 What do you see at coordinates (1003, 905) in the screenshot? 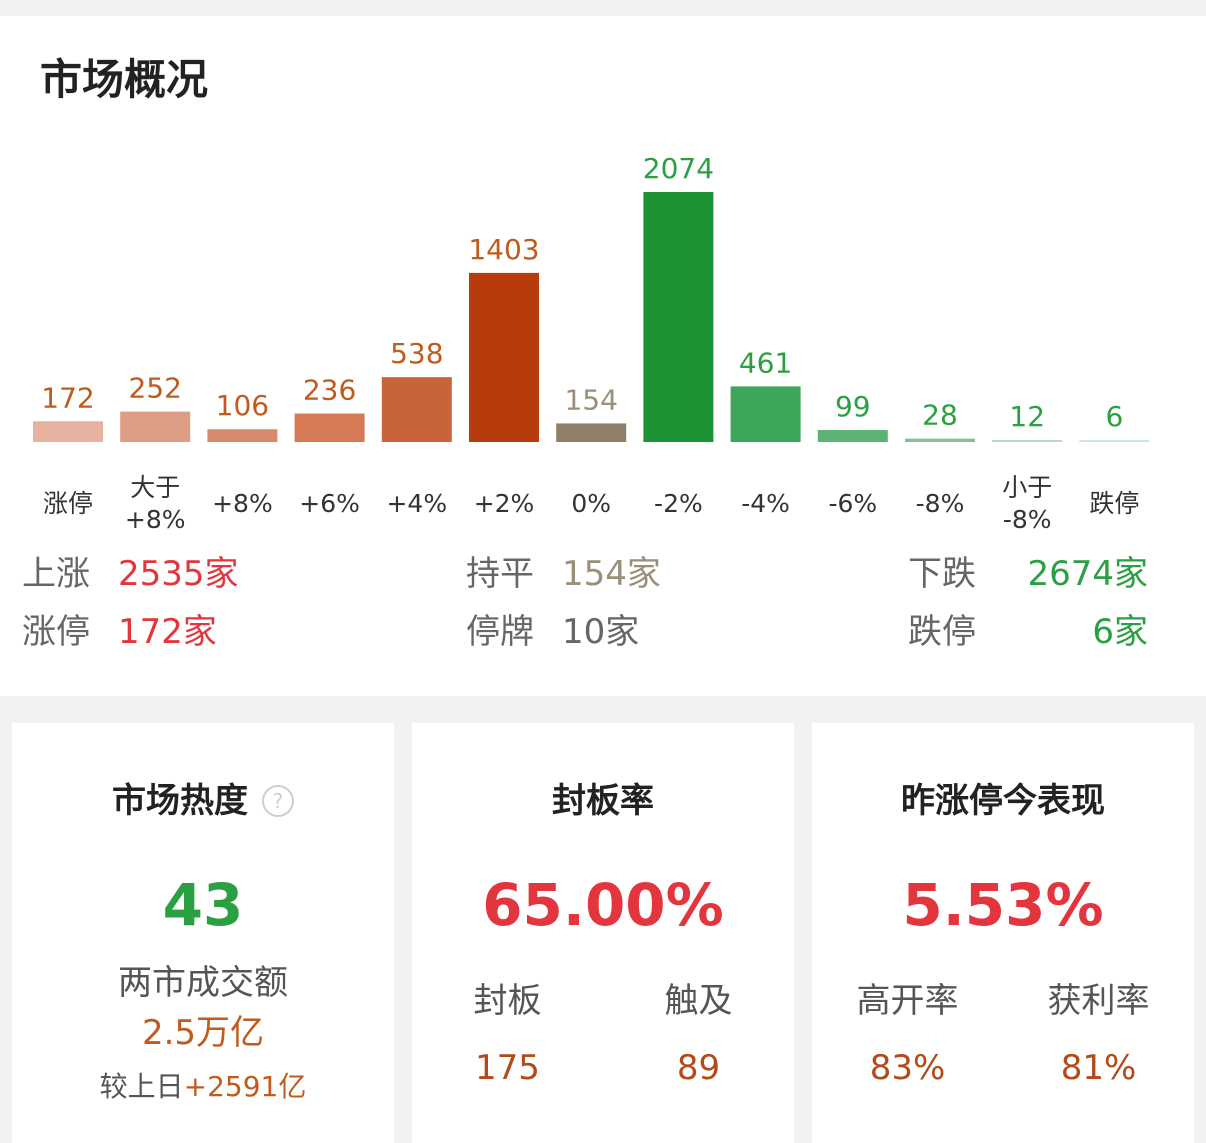
I see `yesterday-limit-up-value: 5.53%` at bounding box center [1003, 905].